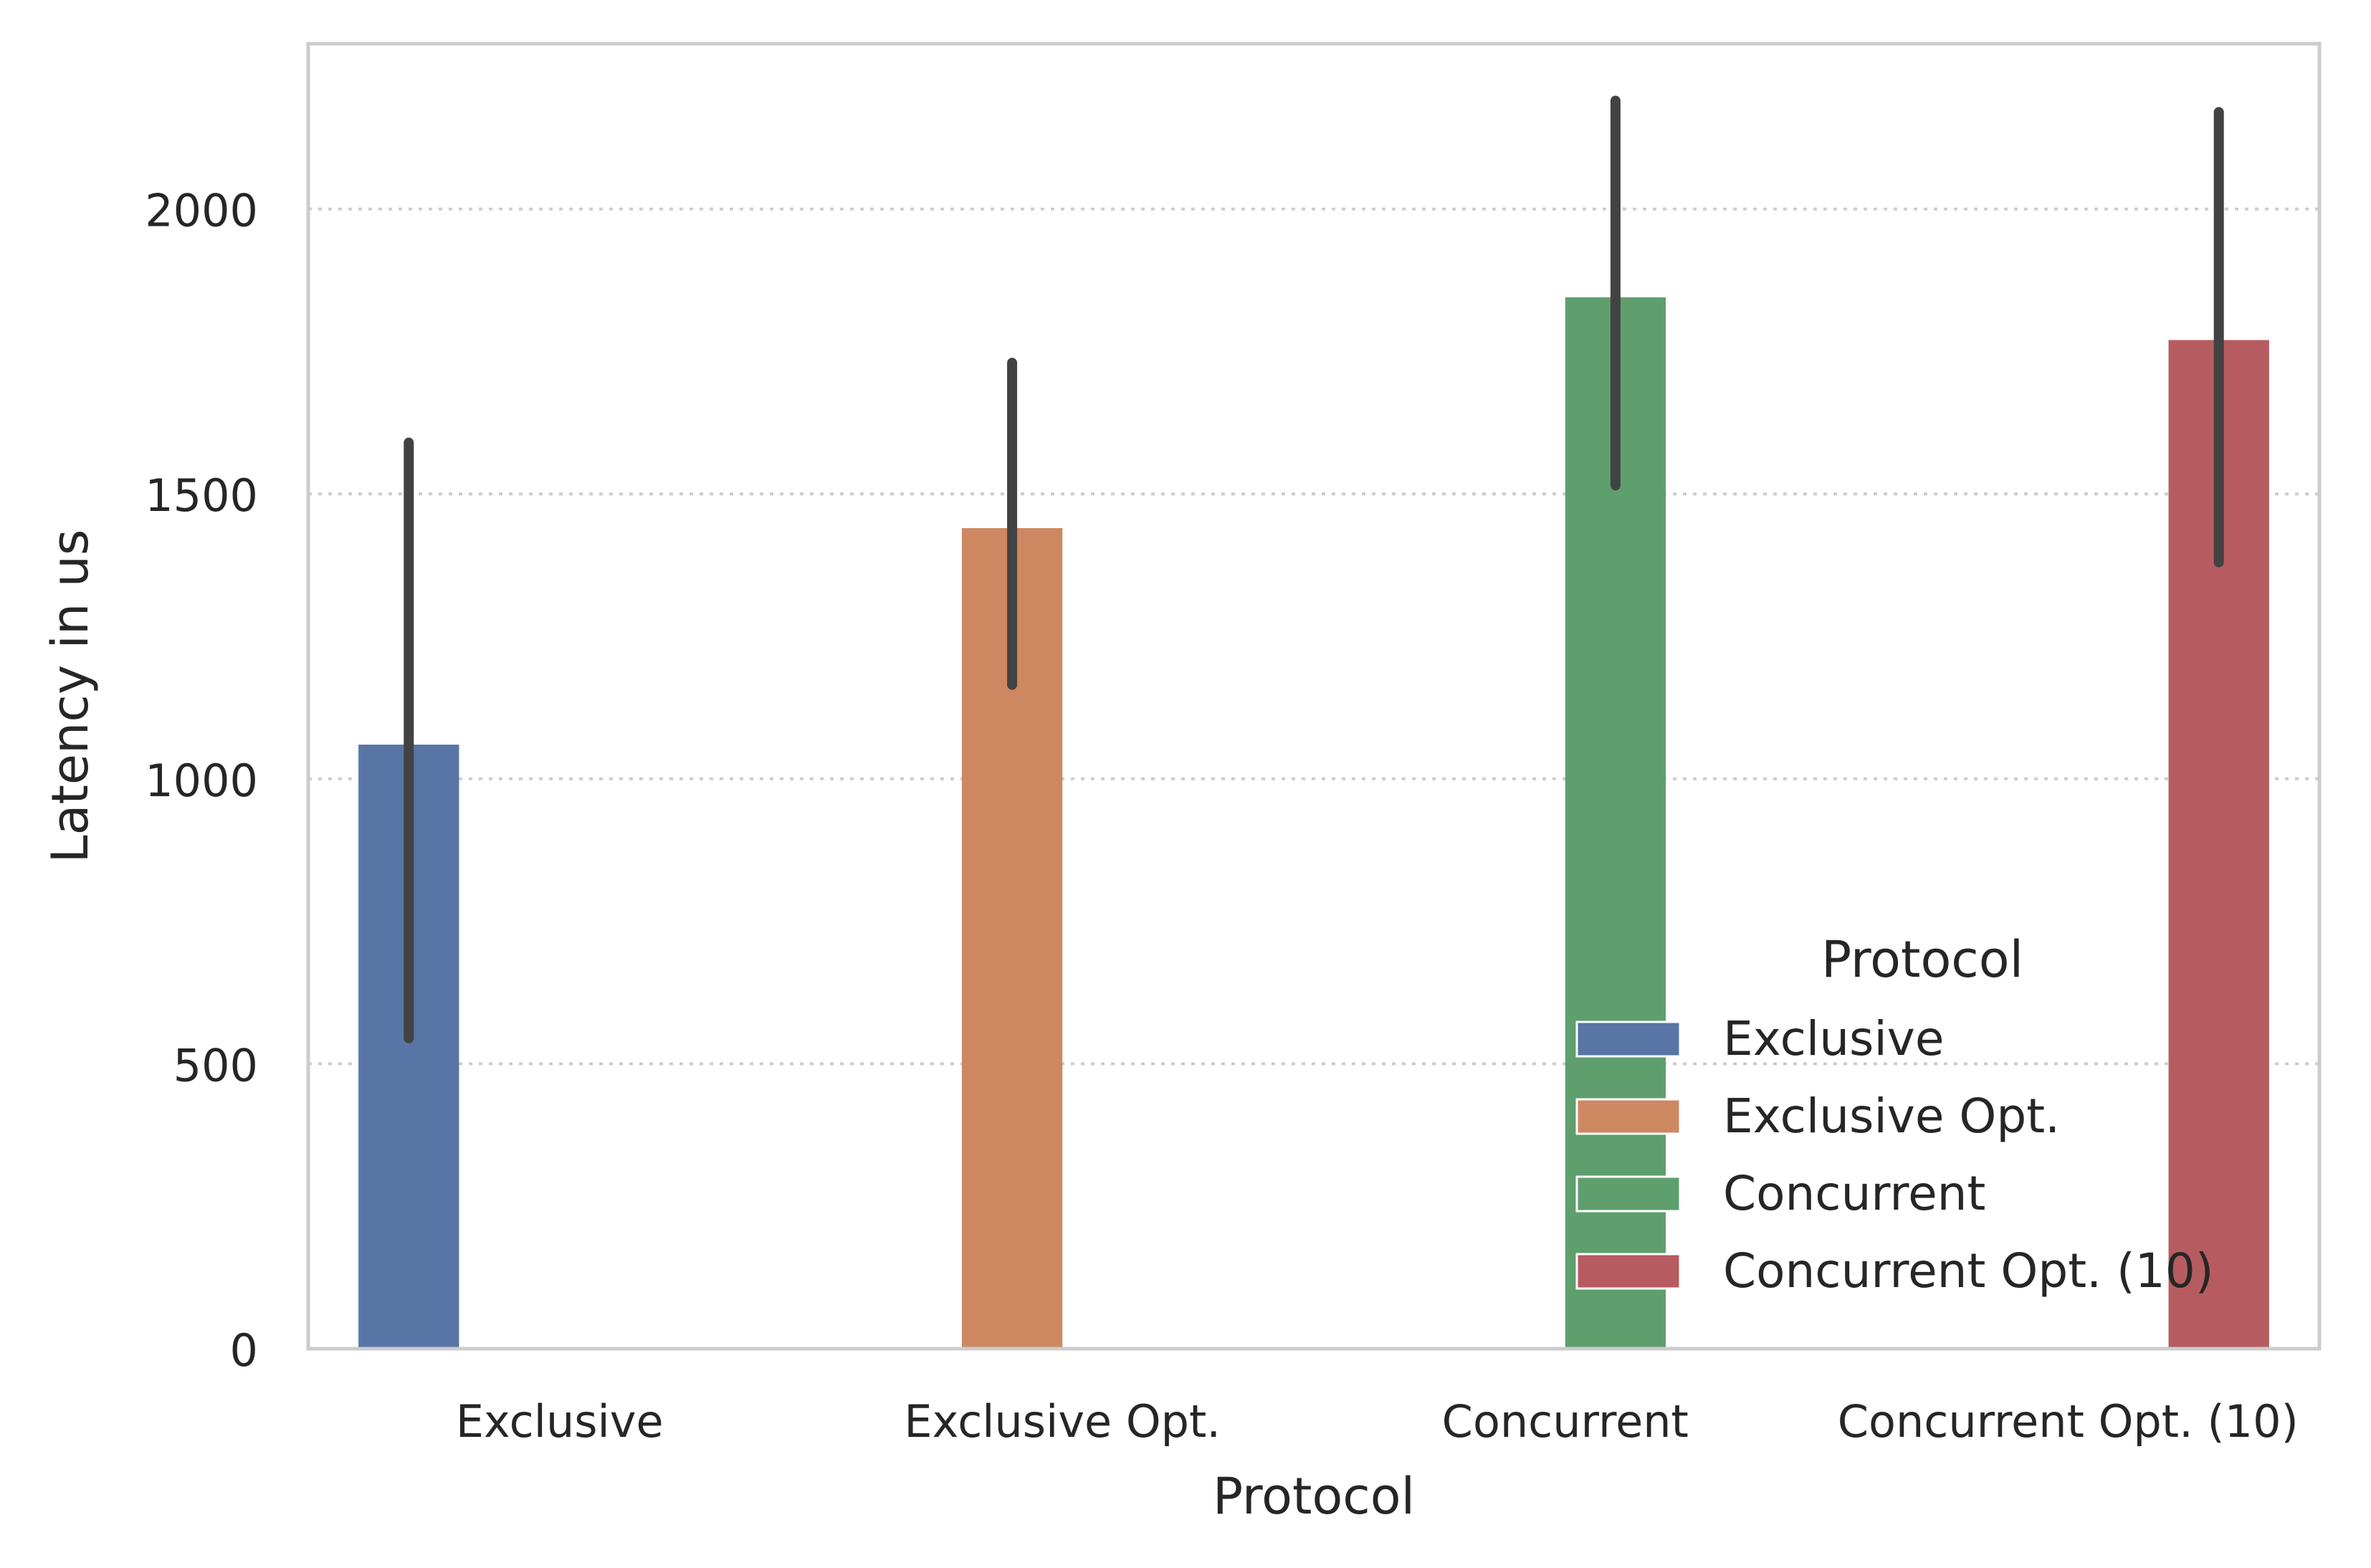 This screenshot has width=2371, height=1568. What do you see at coordinates (201, 211) in the screenshot?
I see `y-tick-label: 2000` at bounding box center [201, 211].